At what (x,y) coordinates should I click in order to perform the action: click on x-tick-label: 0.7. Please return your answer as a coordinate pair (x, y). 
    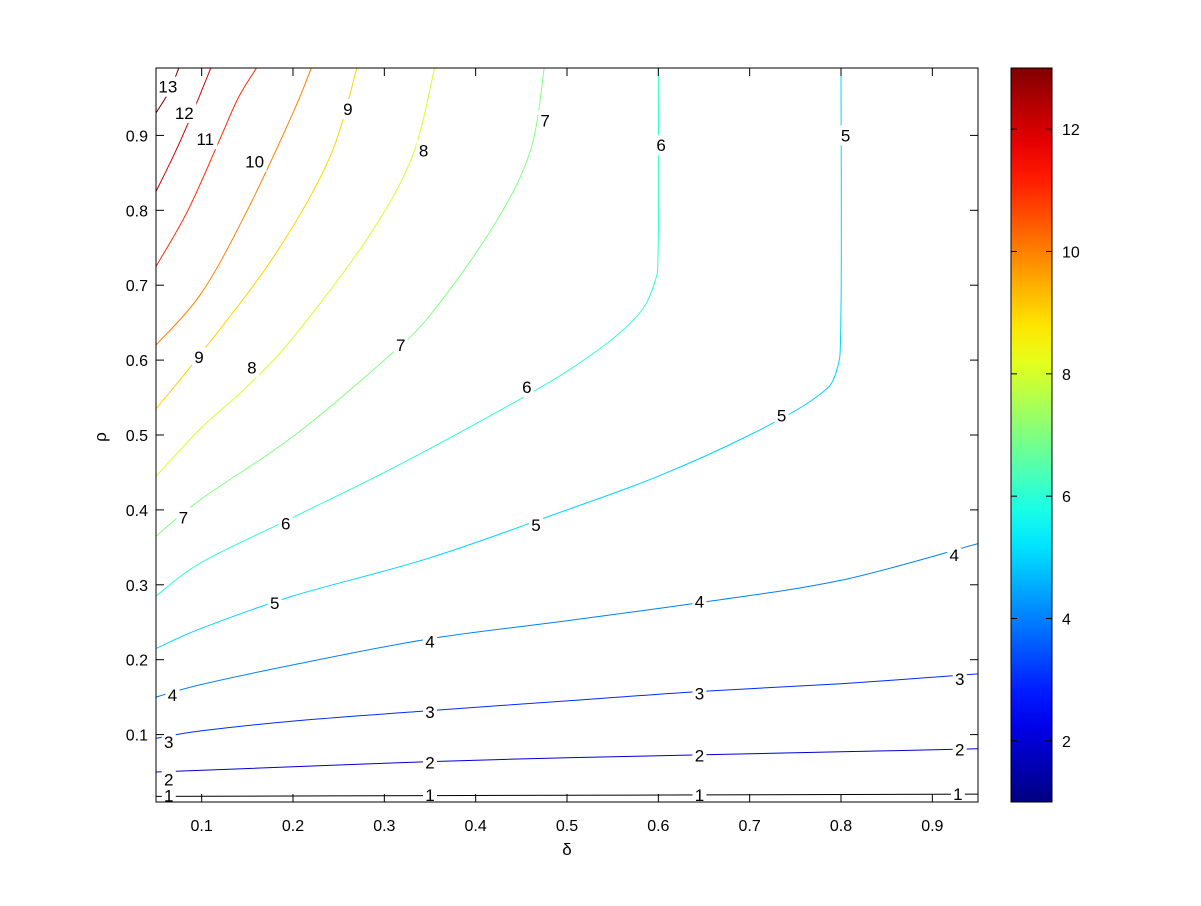
    Looking at the image, I should click on (750, 826).